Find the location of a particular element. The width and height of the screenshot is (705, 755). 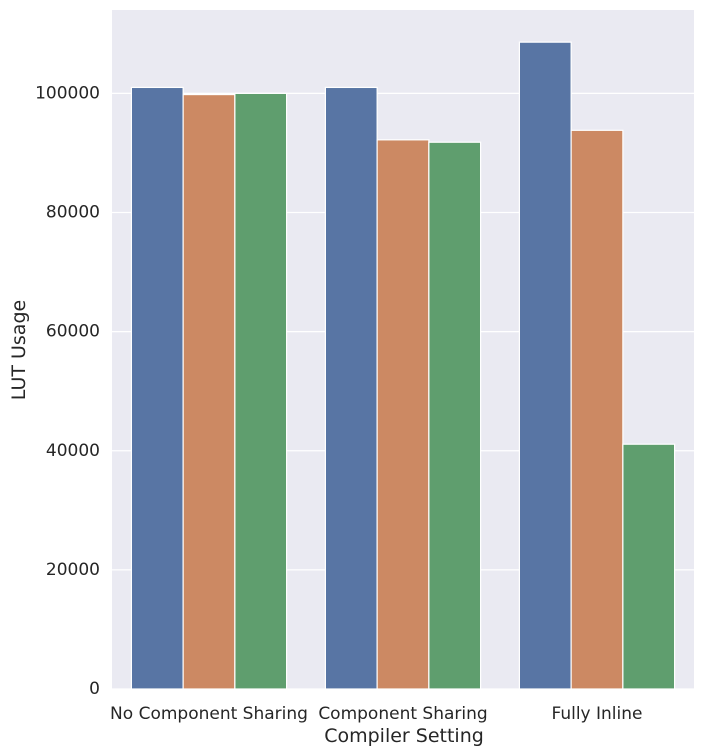

x-tick-label: Component Sharing is located at coordinates (402, 714).